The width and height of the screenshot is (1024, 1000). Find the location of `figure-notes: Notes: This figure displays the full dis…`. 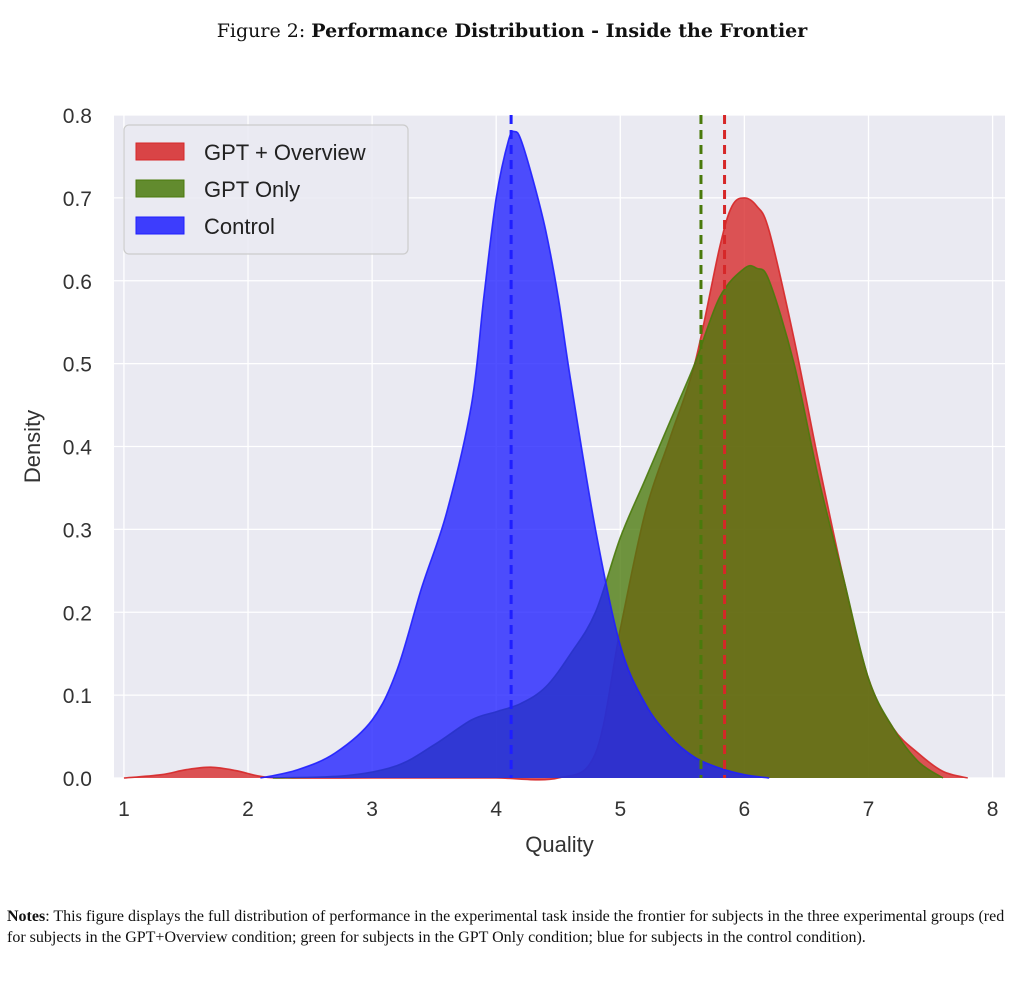

figure-notes: Notes: This figure displays the full dis… is located at coordinates (507, 927).